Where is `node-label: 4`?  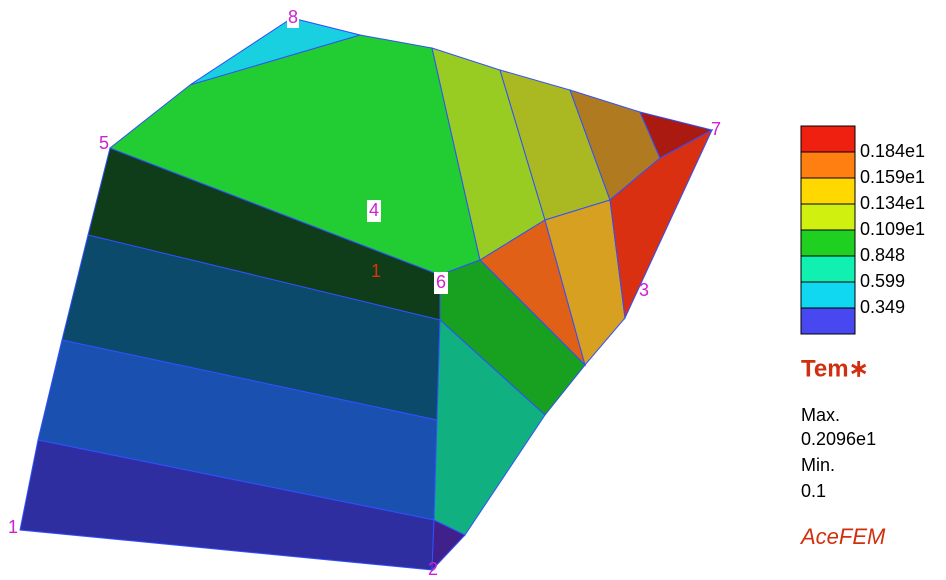 node-label: 4 is located at coordinates (374, 210).